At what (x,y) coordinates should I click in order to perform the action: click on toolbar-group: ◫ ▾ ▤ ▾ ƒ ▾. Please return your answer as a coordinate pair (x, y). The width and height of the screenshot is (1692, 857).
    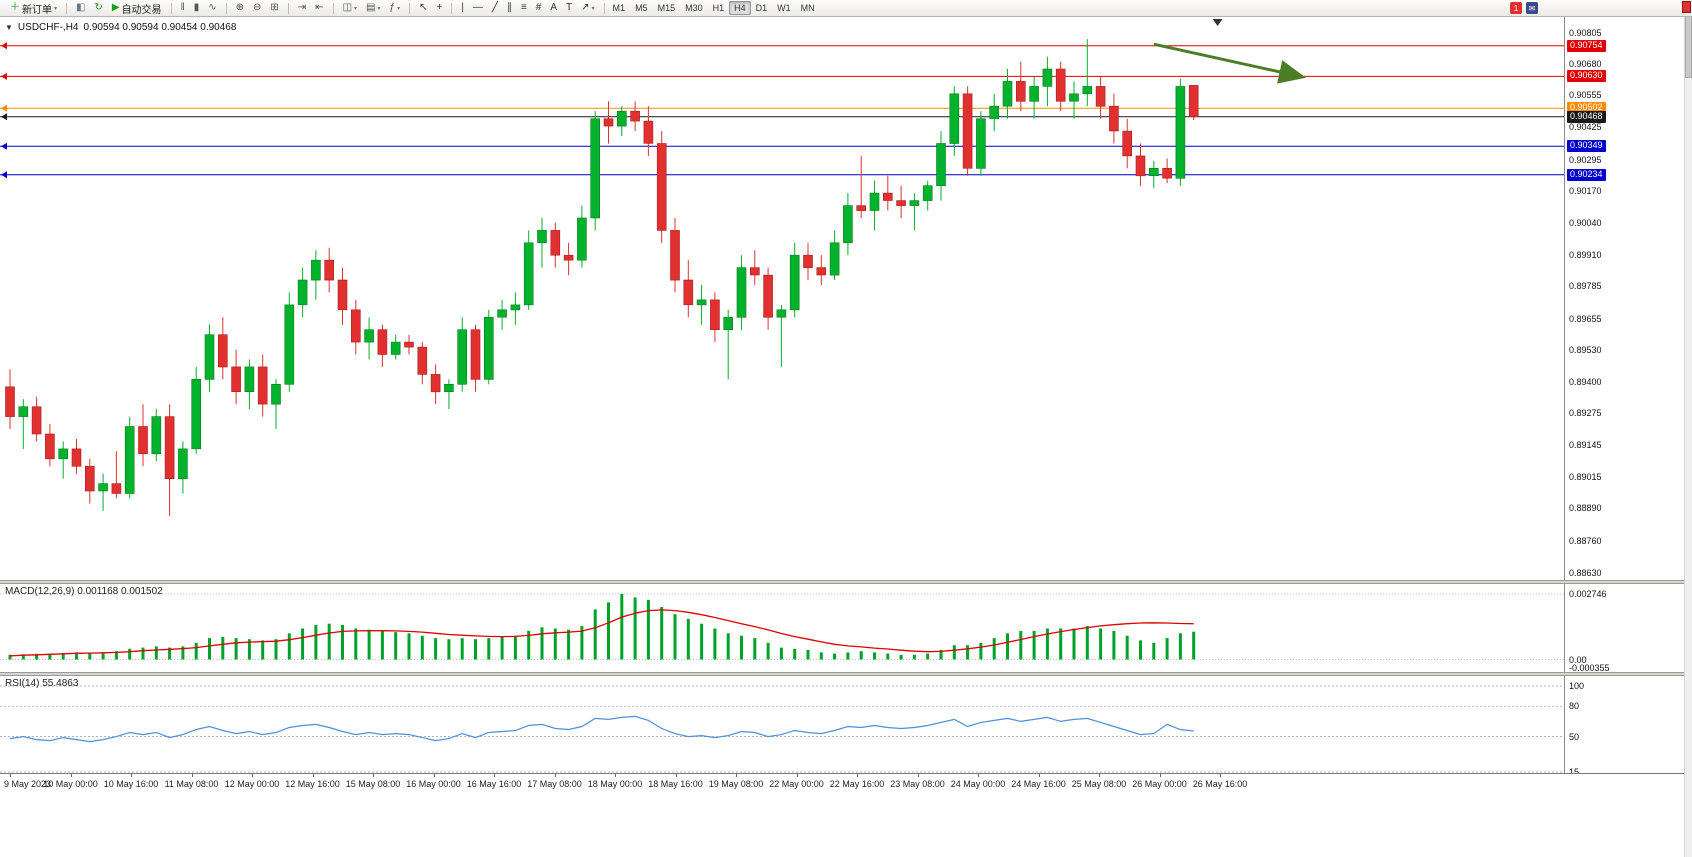
    Looking at the image, I should click on (372, 8).